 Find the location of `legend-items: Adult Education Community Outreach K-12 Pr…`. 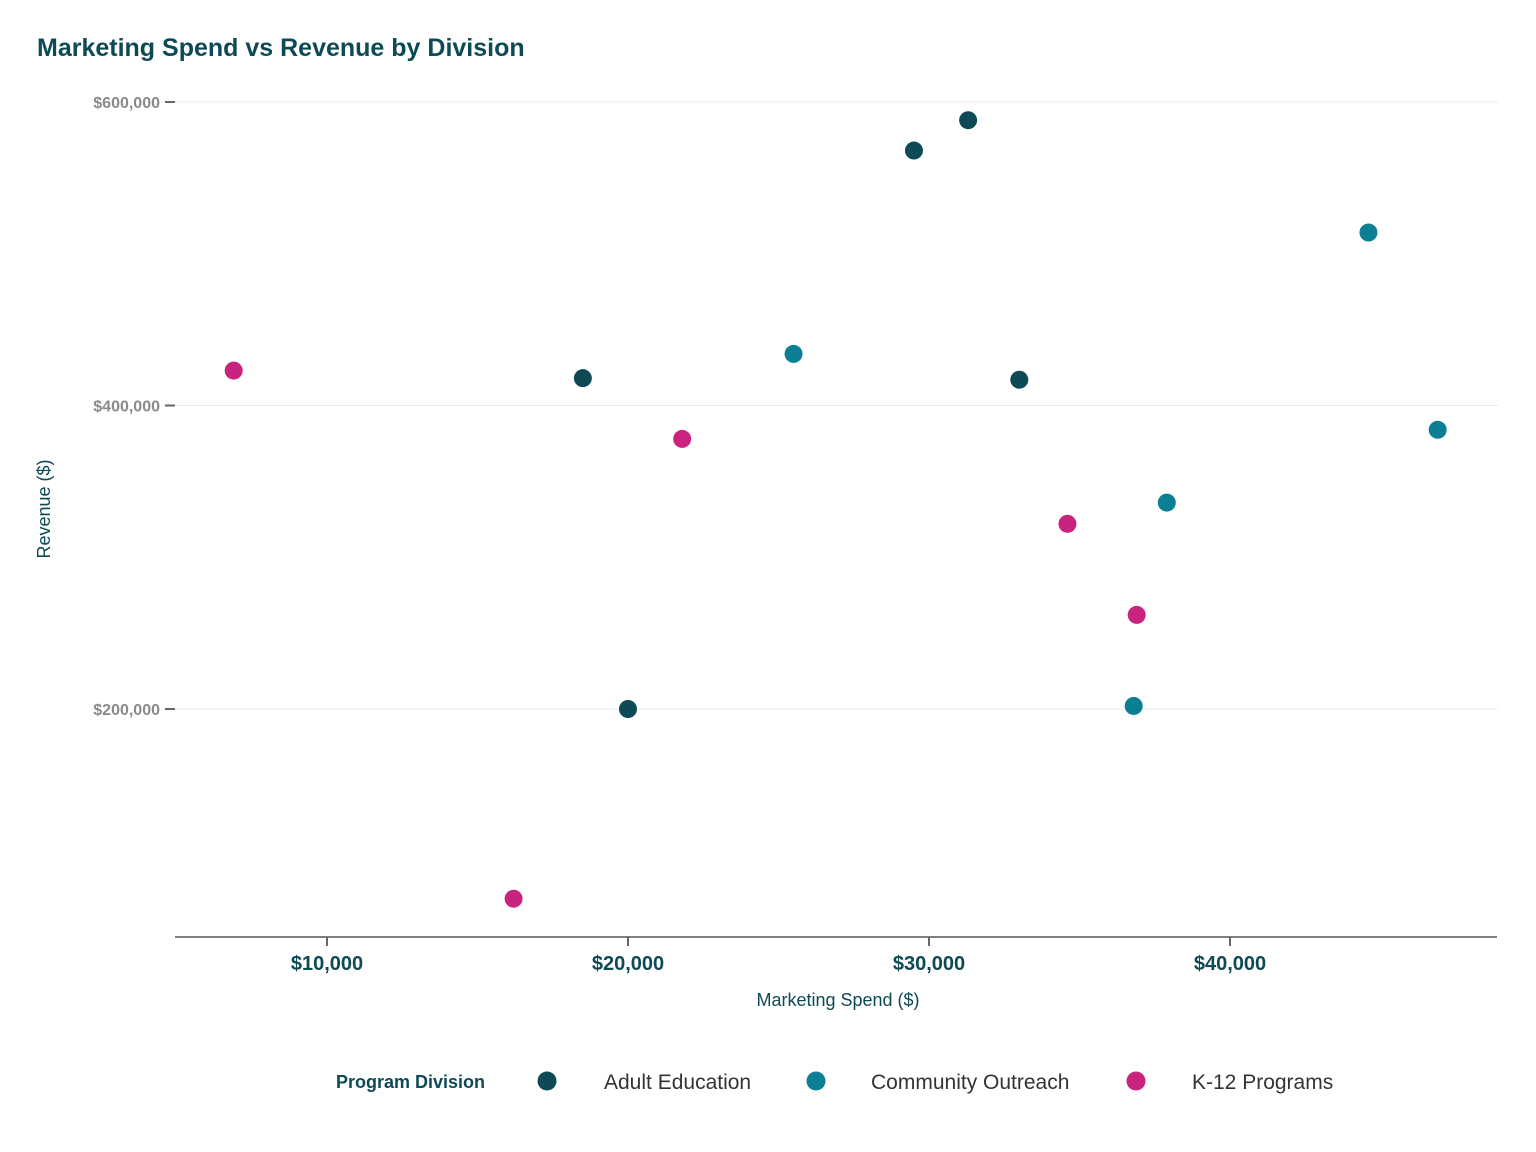

legend-items: Adult Education Community Outreach K-12 Pr… is located at coordinates (935, 1082).